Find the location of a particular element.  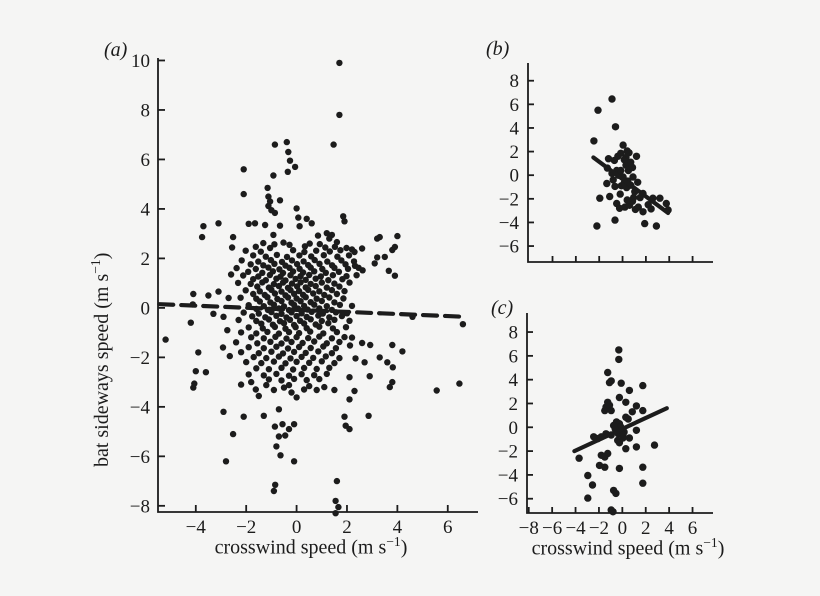

xaxis-label-text: crosswind speed (m s is located at coordinates (617, 548).